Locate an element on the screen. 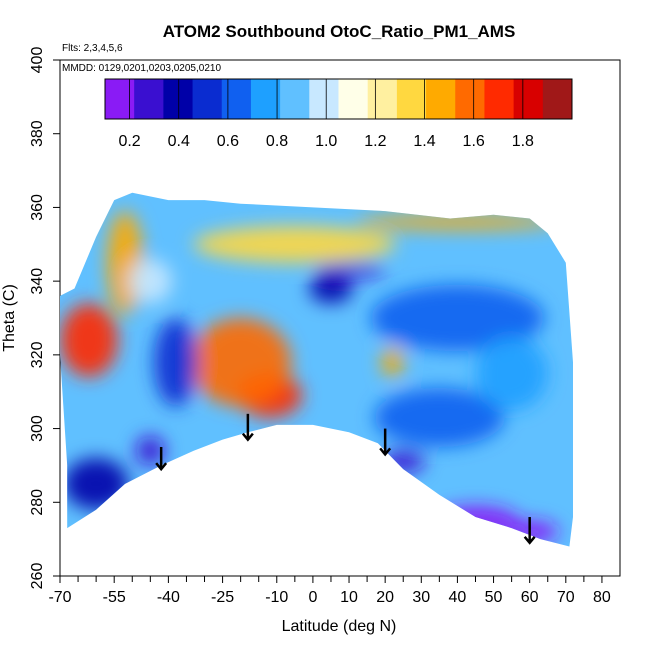 The image size is (650, 650). x-tick-label-12: 70 is located at coordinates (566, 597).